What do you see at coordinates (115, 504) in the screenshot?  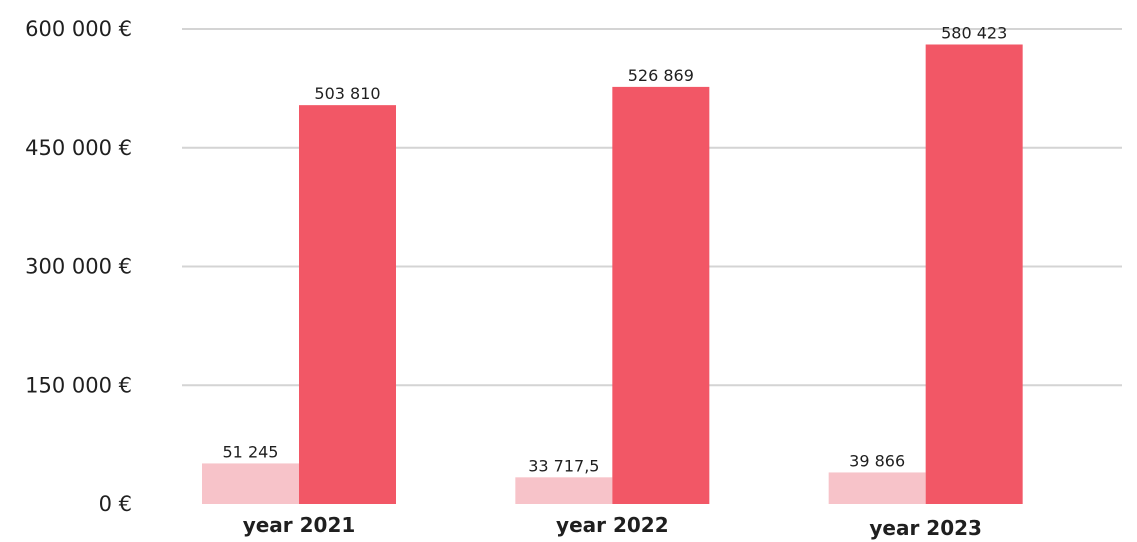 I see `y-tick-label: 0 €` at bounding box center [115, 504].